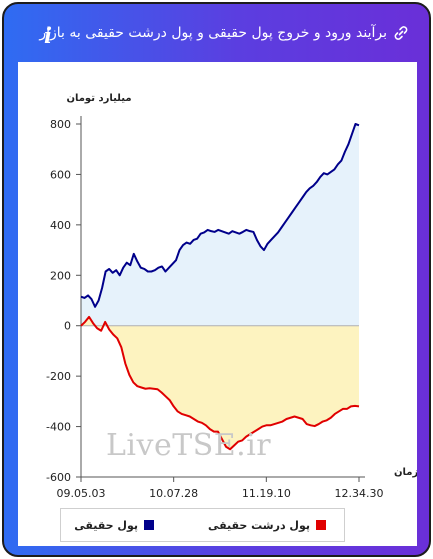 The width and height of the screenshot is (433, 559). What do you see at coordinates (58, 477) in the screenshot?
I see `y-tick-label: -600` at bounding box center [58, 477].